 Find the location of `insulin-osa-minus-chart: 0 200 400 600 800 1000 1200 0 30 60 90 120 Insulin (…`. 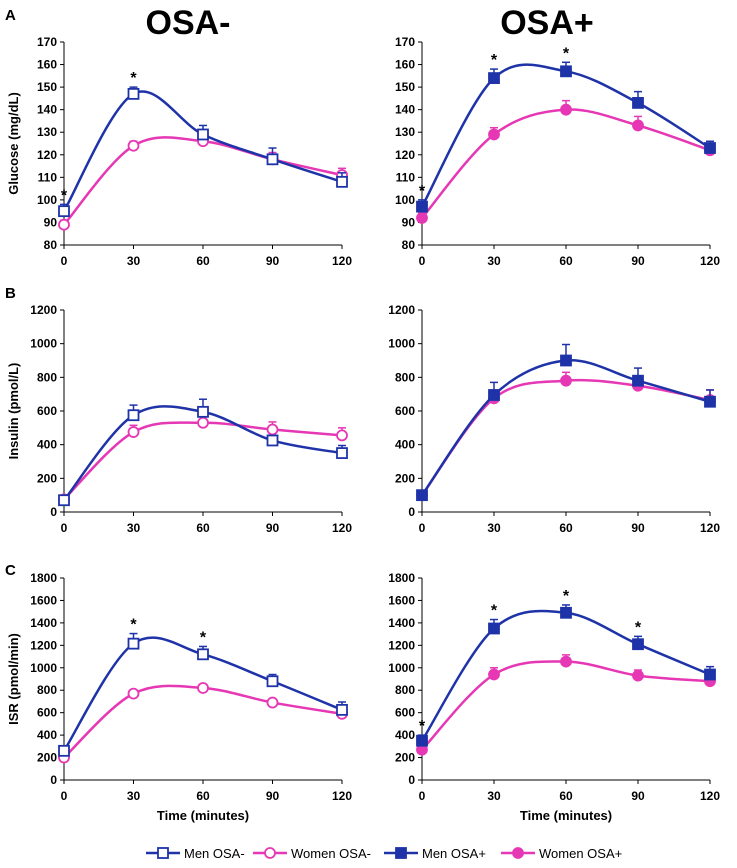

insulin-osa-minus-chart: 0 200 400 600 800 1000 1200 0 30 60 90 120 Insulin (… is located at coordinates (179, 419).